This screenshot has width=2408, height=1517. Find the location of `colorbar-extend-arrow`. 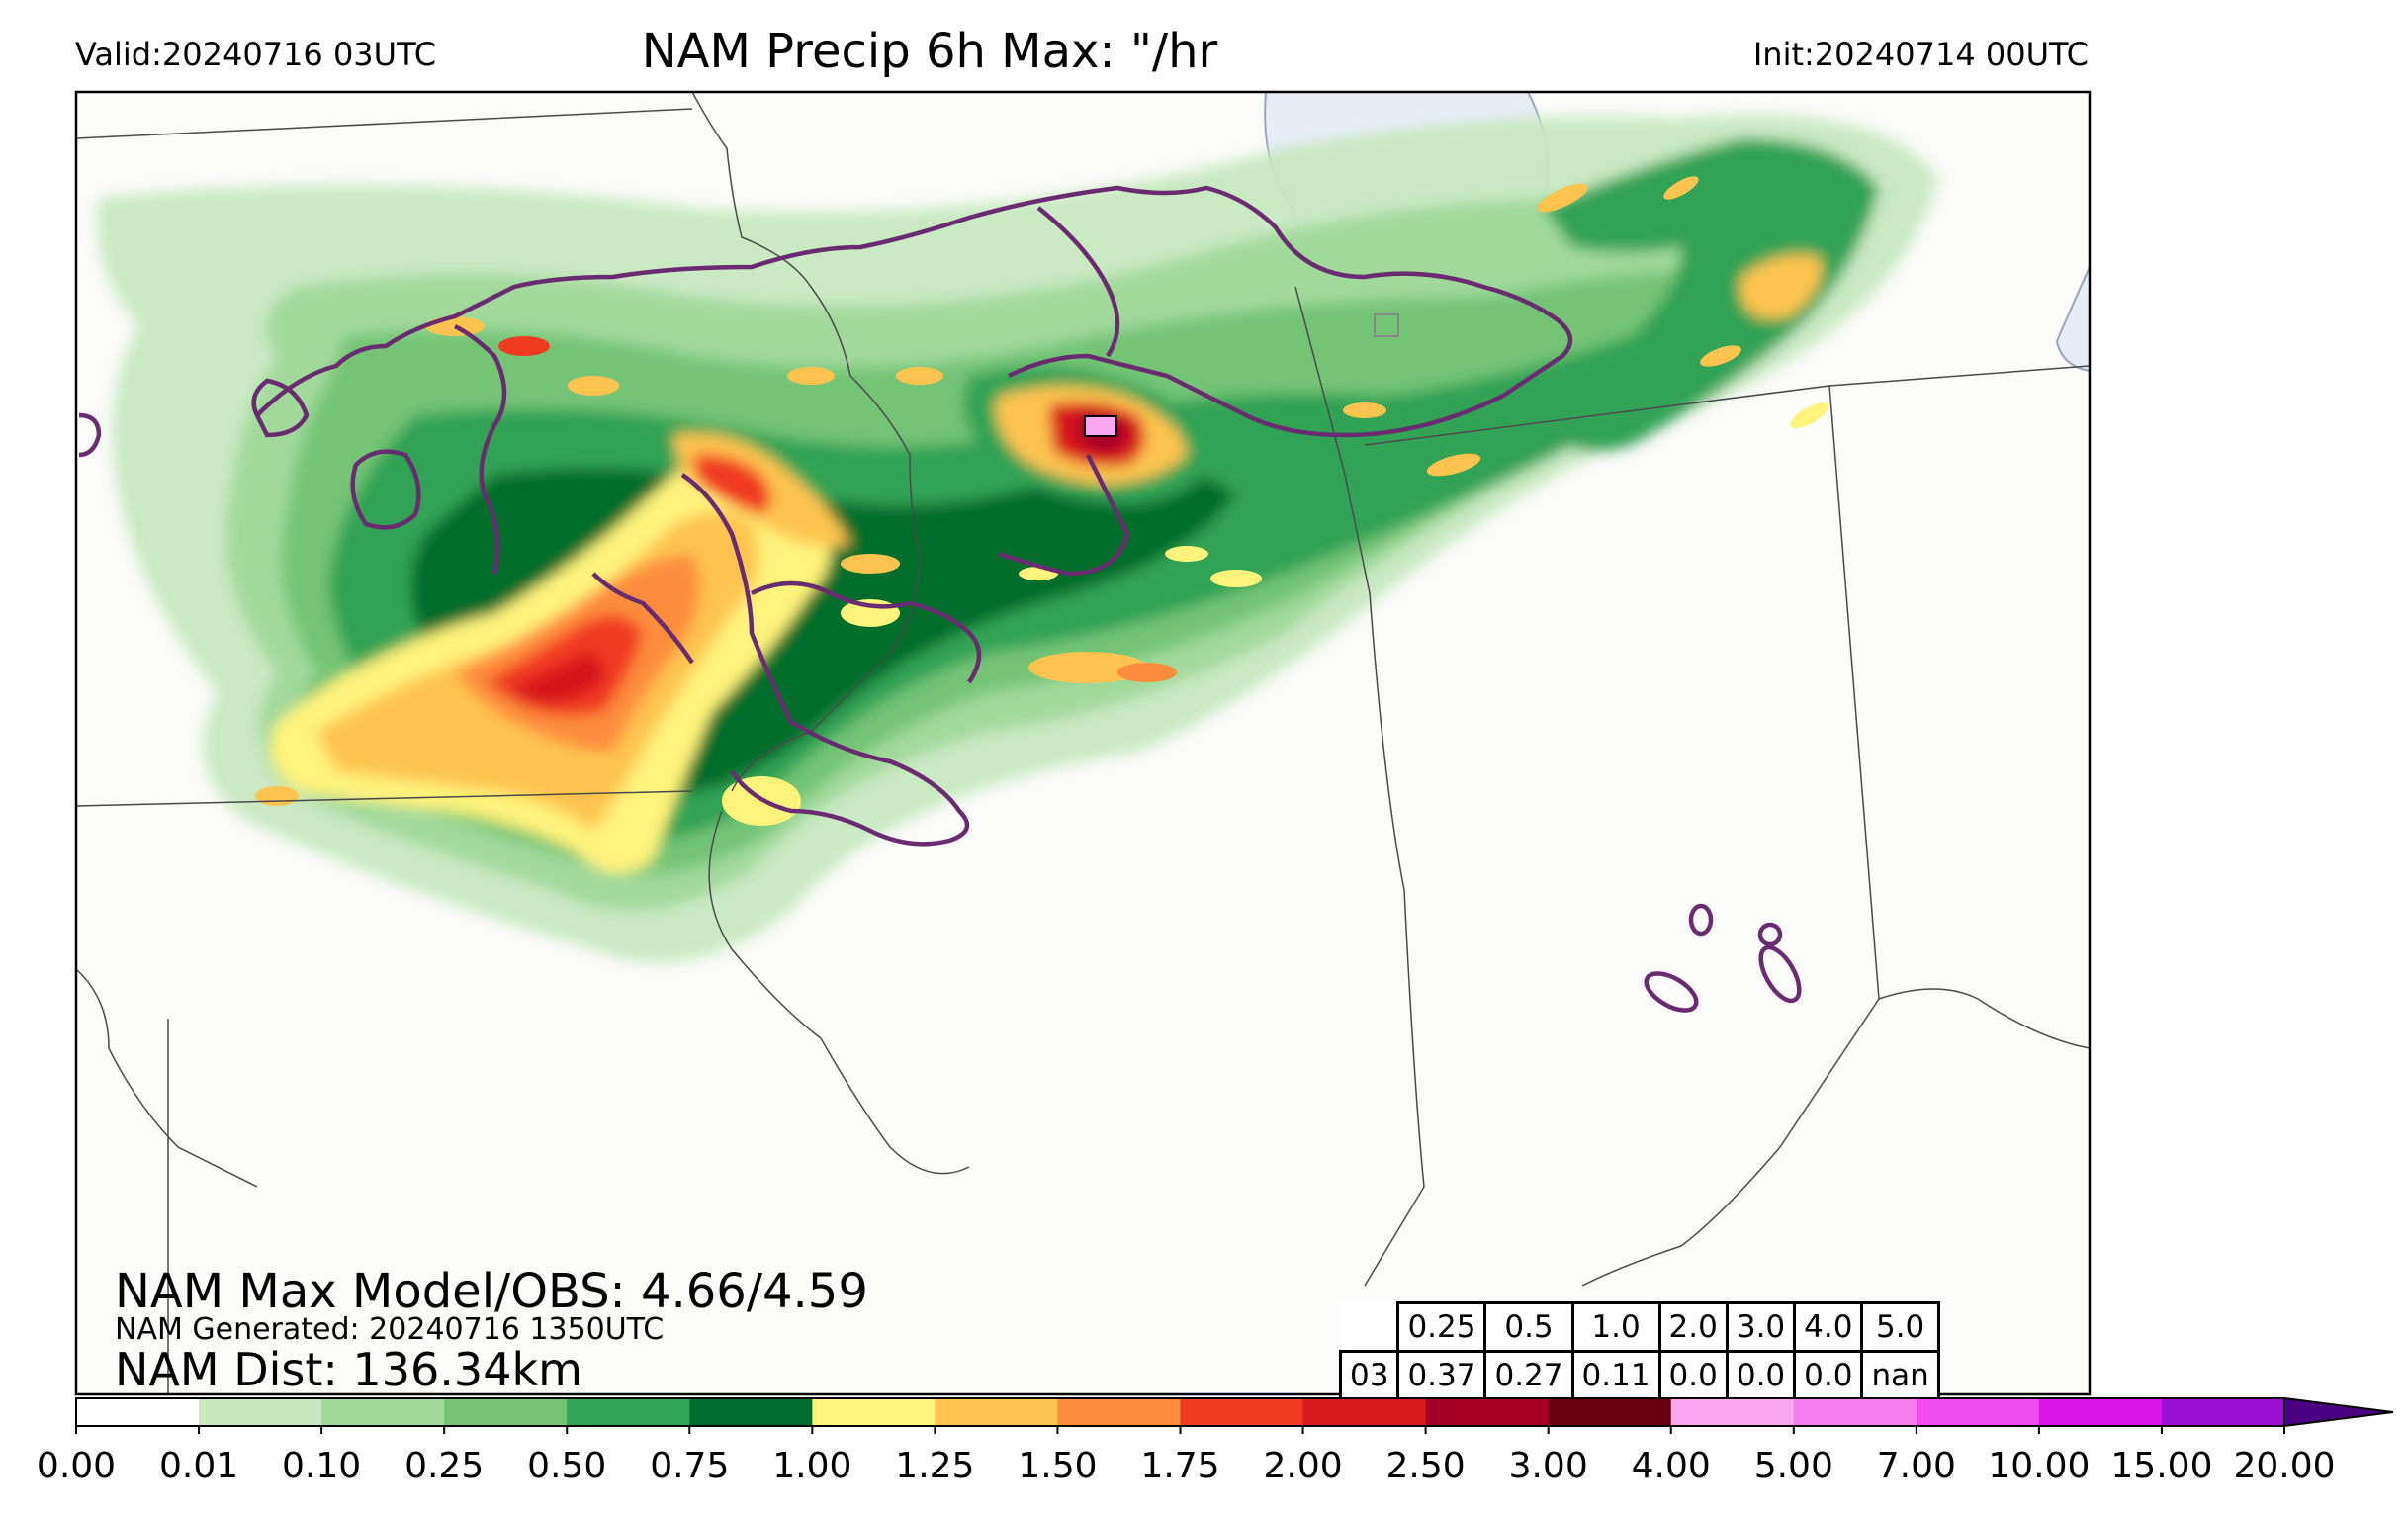

colorbar-extend-arrow is located at coordinates (2338, 1412).